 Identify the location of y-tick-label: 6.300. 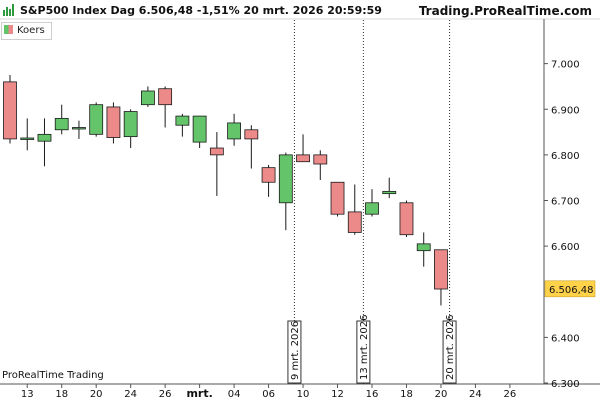
(565, 384).